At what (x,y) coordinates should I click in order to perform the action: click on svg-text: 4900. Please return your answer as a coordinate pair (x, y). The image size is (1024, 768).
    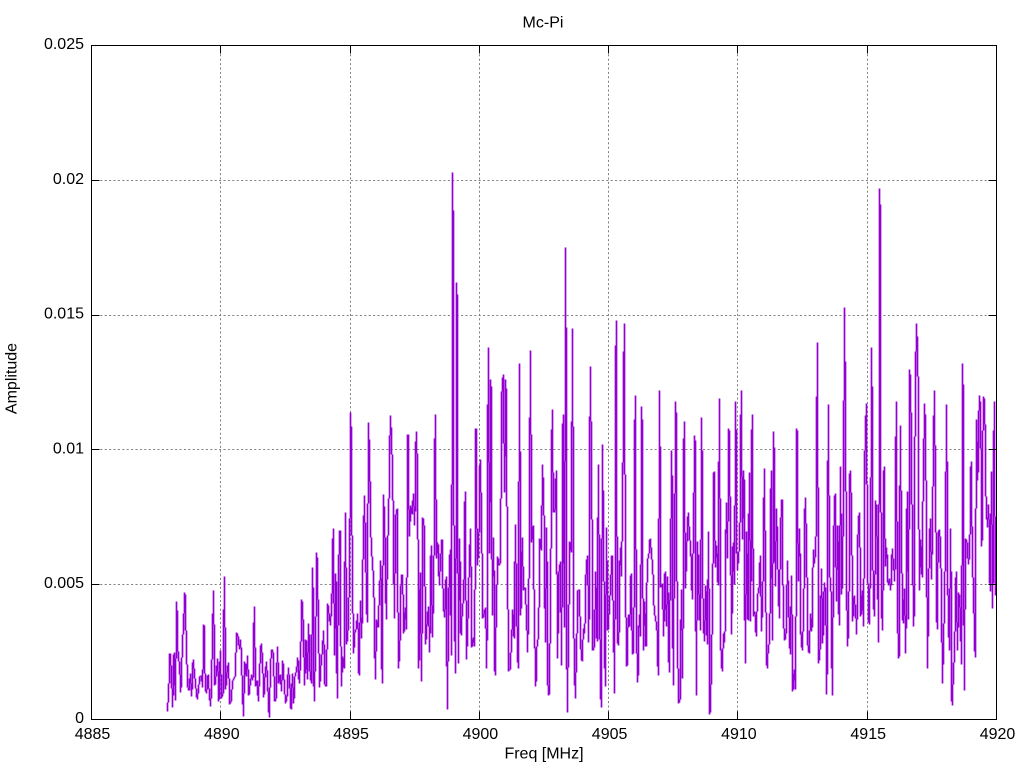
    Looking at the image, I should click on (481, 734).